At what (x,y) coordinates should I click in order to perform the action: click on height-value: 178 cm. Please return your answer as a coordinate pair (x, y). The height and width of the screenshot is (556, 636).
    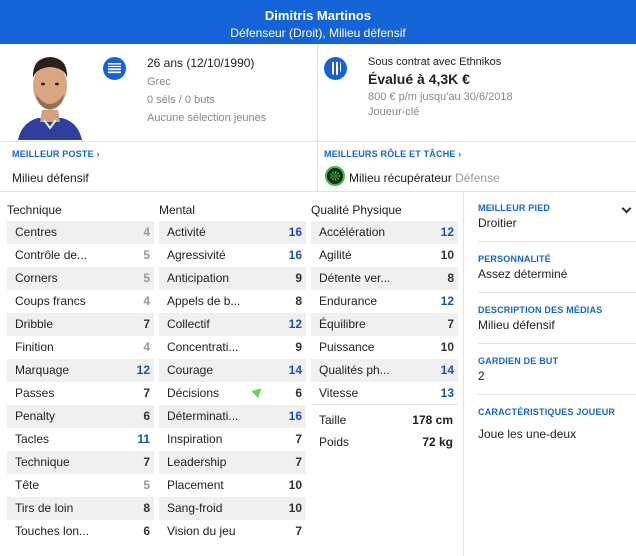
    Looking at the image, I should click on (432, 420).